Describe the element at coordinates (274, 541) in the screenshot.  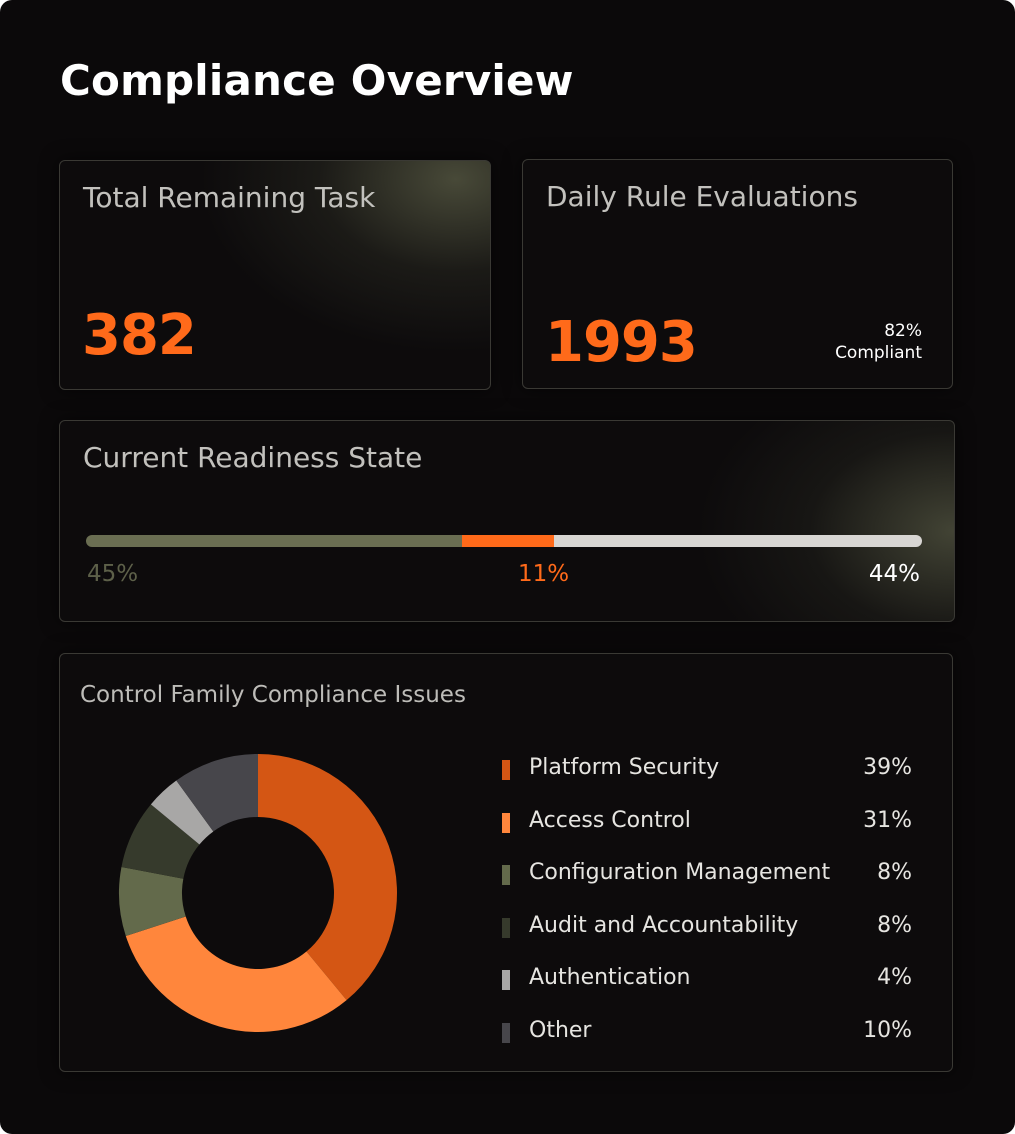
I see `readiness-segment-ready` at that location.